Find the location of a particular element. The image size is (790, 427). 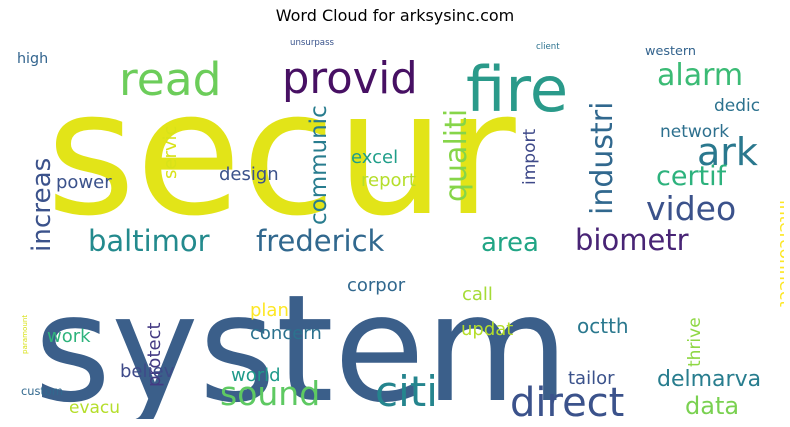

word-video: video is located at coordinates (691, 208).